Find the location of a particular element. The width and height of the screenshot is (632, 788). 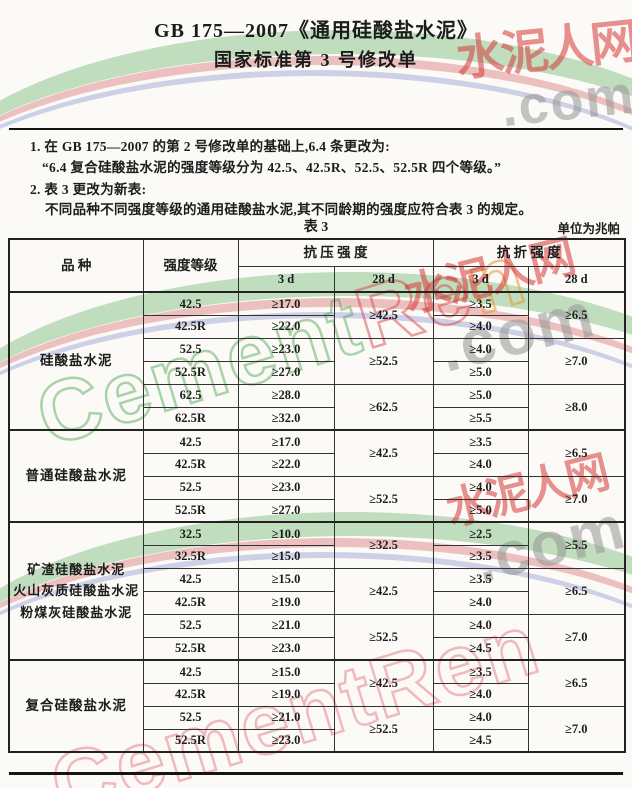

paragraph-4: 不同品种不同强度等级的通用硅酸盐水泥,其不同龄期的强度应符合表 3 的规定。 is located at coordinates (289, 209).